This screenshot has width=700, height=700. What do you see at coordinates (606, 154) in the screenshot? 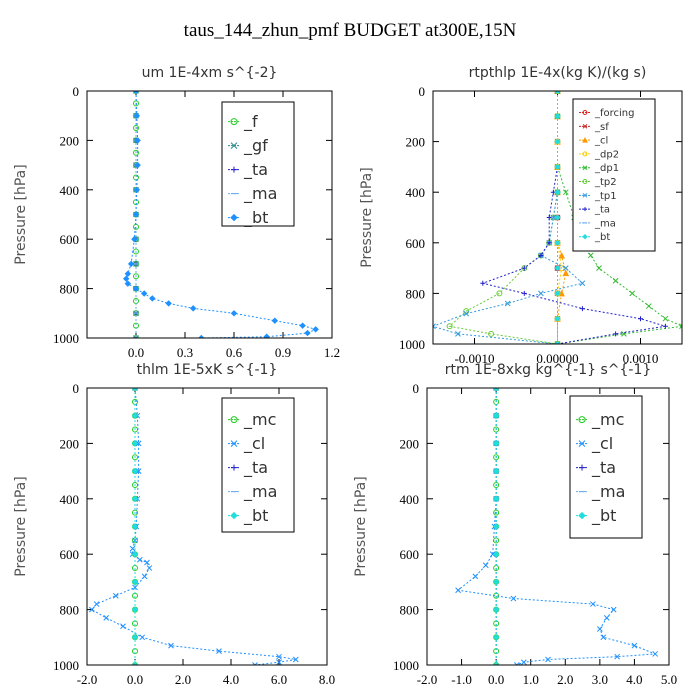
I see `legend-label: _dp2` at bounding box center [606, 154].